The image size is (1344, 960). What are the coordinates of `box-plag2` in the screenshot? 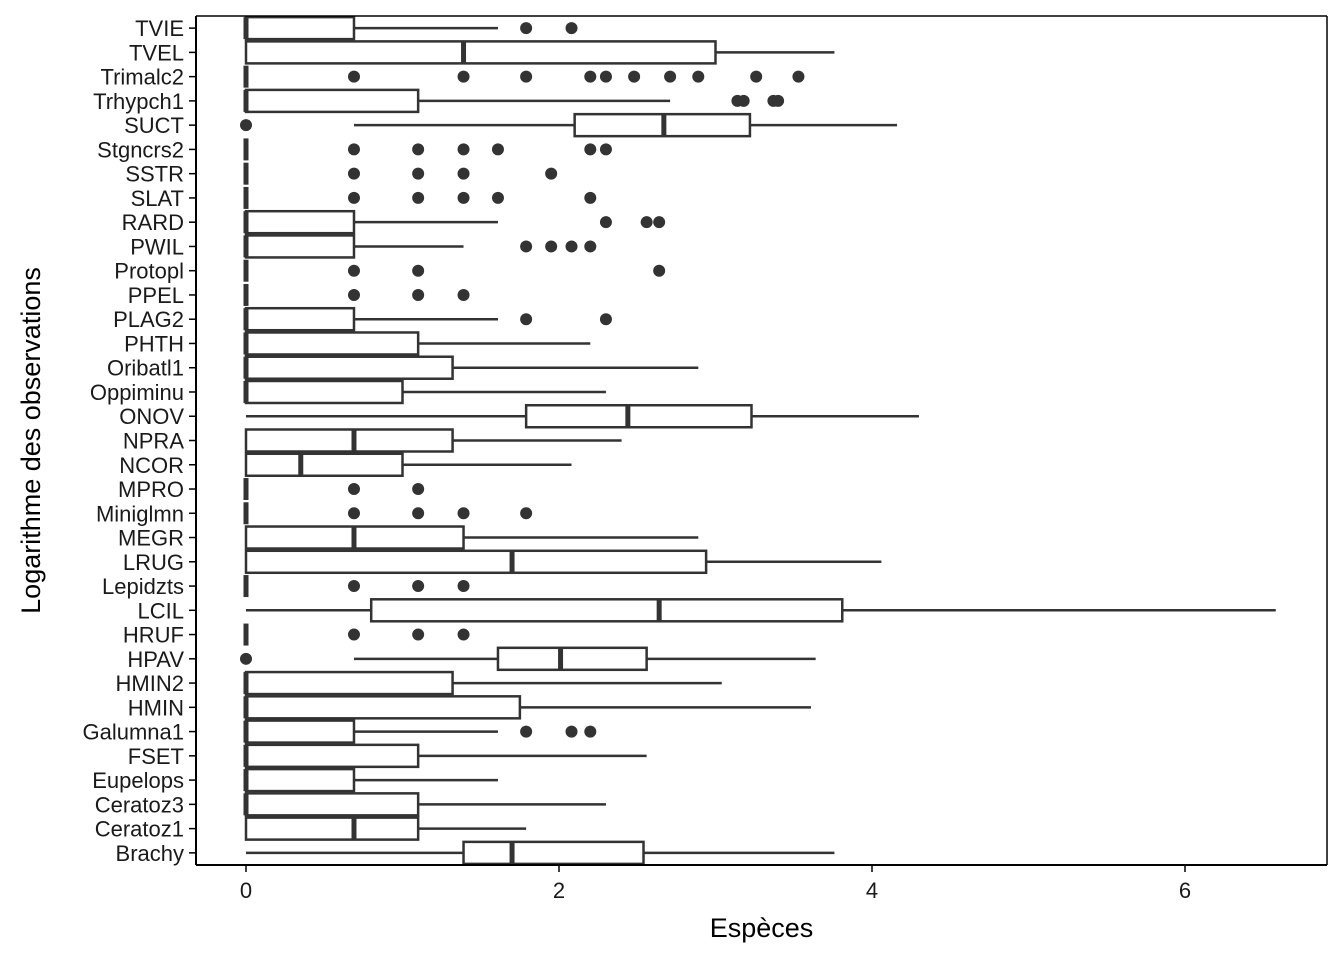 It's located at (427, 319).